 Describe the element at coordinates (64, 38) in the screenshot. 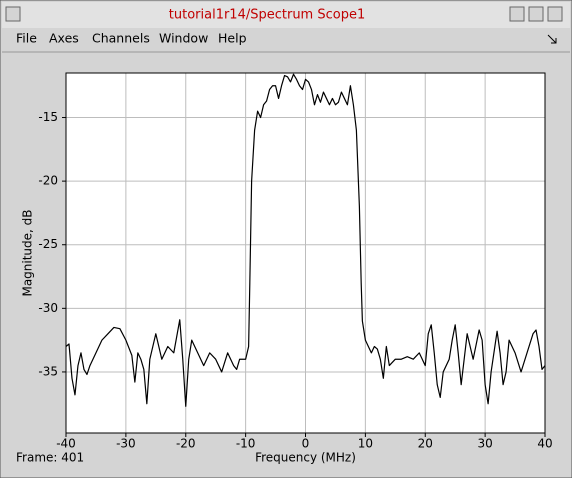

I see `menu-item: Axes` at that location.